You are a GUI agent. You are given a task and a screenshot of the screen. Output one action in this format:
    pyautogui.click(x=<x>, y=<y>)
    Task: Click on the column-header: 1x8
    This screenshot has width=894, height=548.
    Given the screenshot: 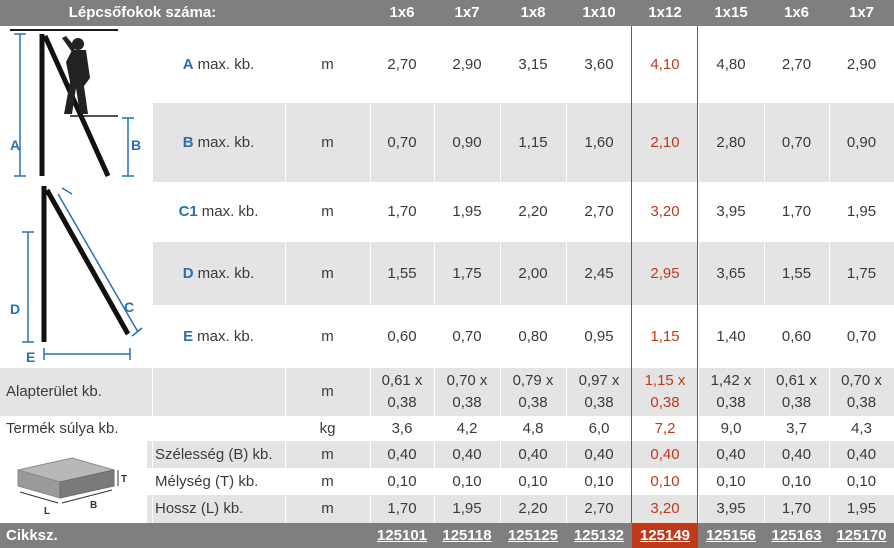 What is the action you would take?
    pyautogui.click(x=533, y=13)
    